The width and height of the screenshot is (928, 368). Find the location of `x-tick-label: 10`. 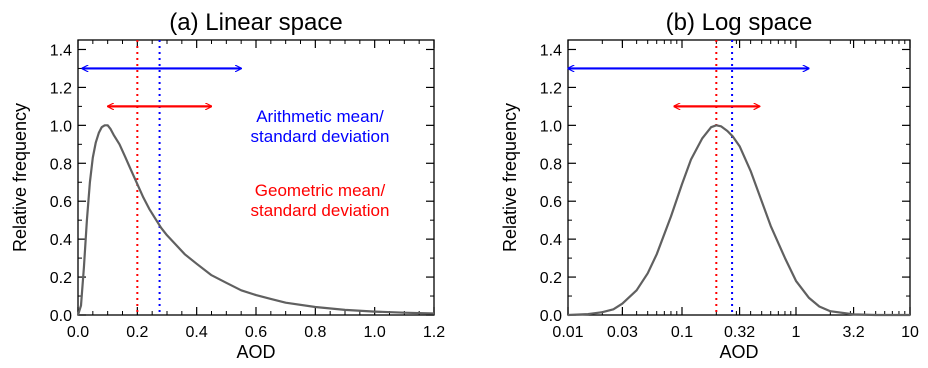

x-tick-label: 10 is located at coordinates (910, 332).